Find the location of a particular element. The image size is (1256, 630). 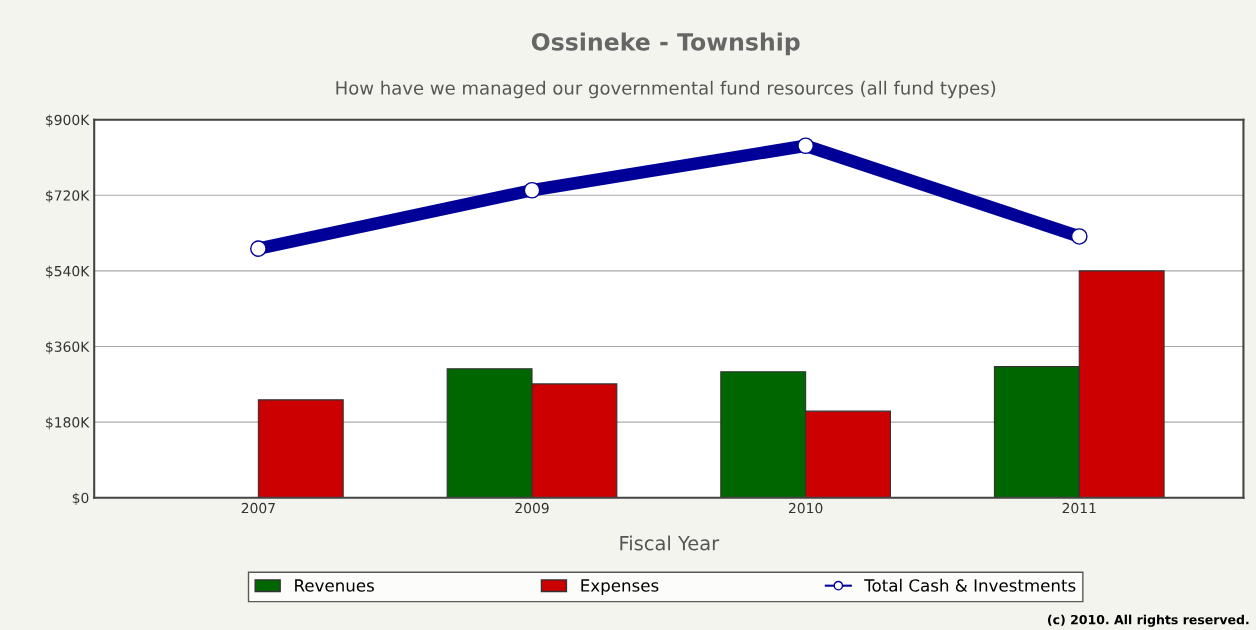

y-tick-label: $720K is located at coordinates (68, 196).